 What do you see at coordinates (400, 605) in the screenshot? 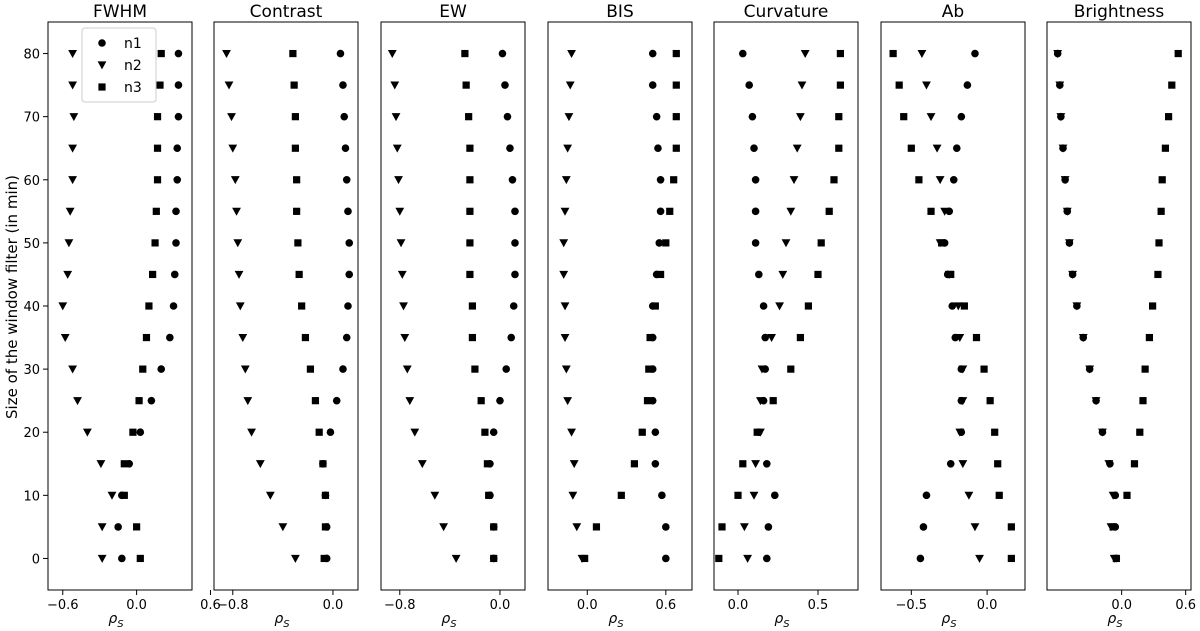
I see `x-tick-label: −0.8` at bounding box center [400, 605].